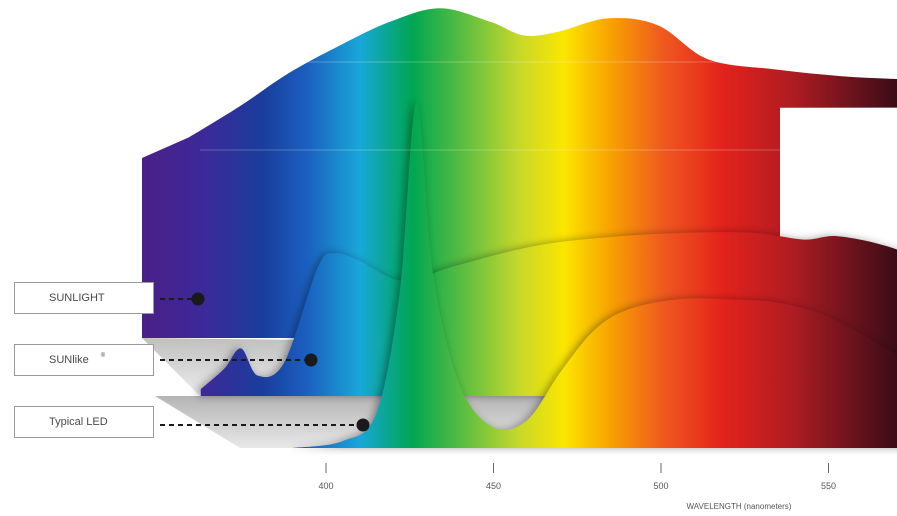 This screenshot has height=516, width=897. What do you see at coordinates (69, 360) in the screenshot?
I see `legend-sunlike-label: SUNlike` at bounding box center [69, 360].